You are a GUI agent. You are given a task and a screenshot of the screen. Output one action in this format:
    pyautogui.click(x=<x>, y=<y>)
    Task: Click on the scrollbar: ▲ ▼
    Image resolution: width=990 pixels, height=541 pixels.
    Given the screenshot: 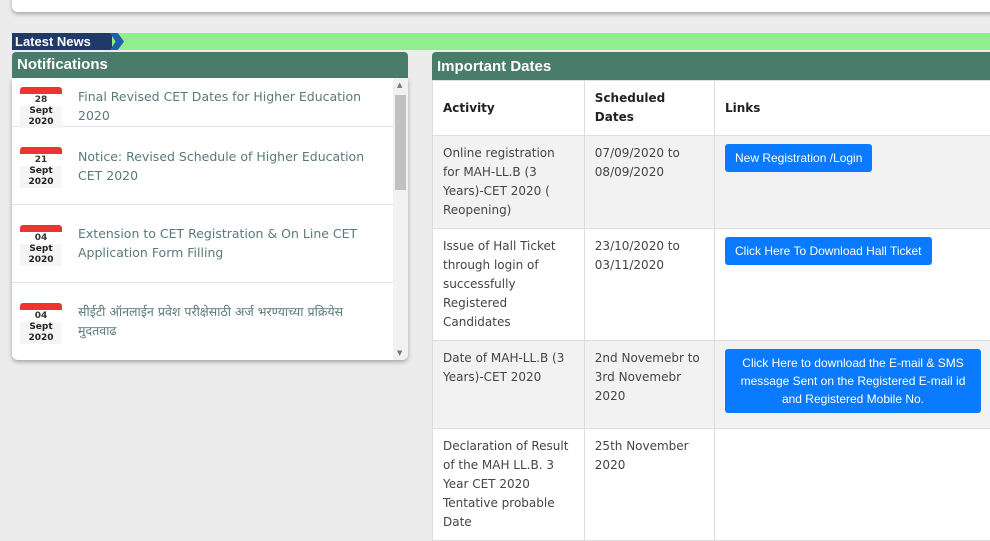 What is the action you would take?
    pyautogui.click(x=400, y=219)
    